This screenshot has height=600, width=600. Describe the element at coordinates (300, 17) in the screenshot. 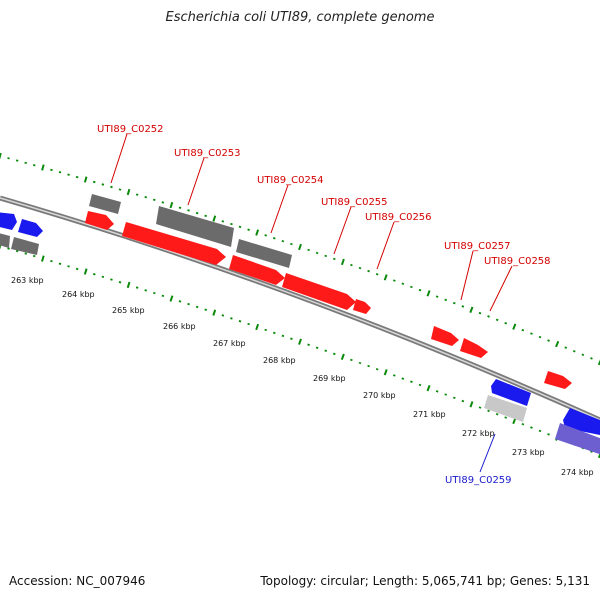

I see `map-title: Escherichia coli UTI89, complete genome` at that location.